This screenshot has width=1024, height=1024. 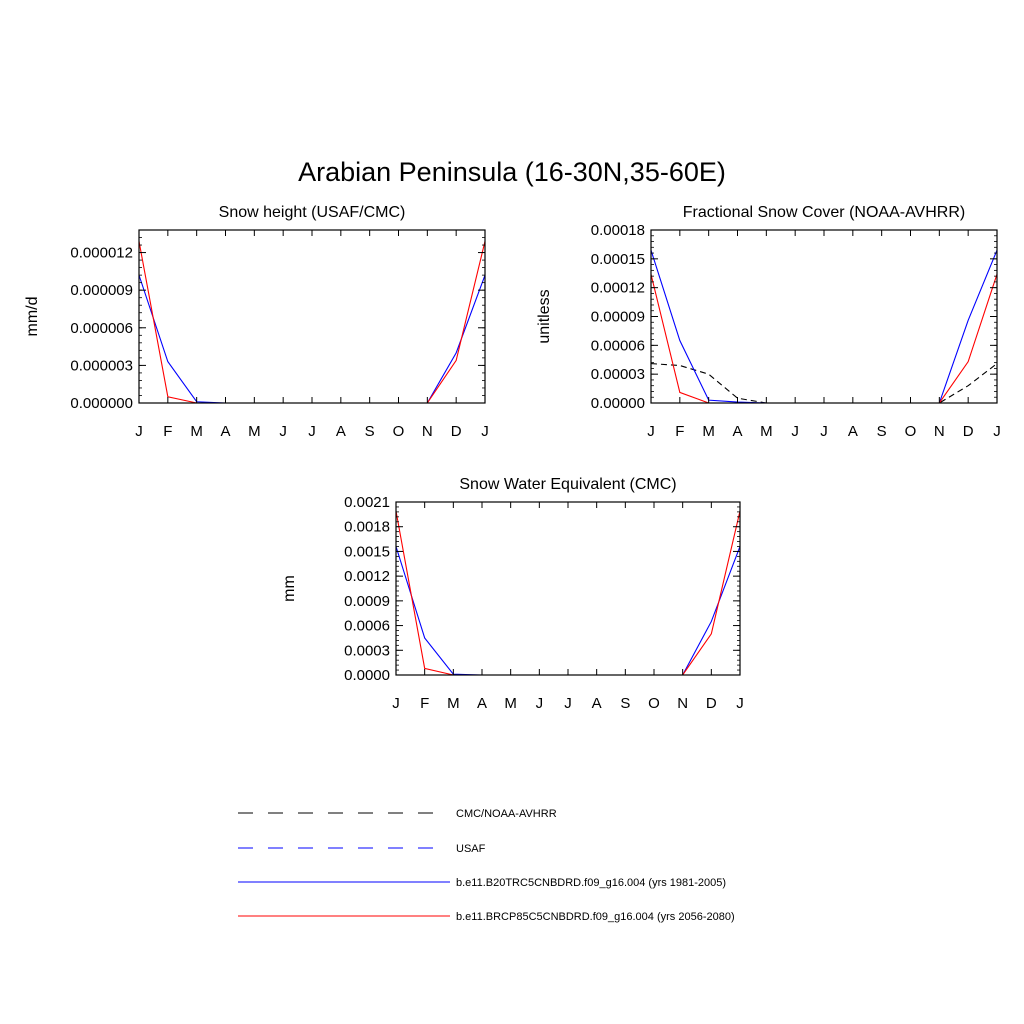 What do you see at coordinates (618, 317) in the screenshot?
I see `y-tick-label: 0.00009` at bounding box center [618, 317].